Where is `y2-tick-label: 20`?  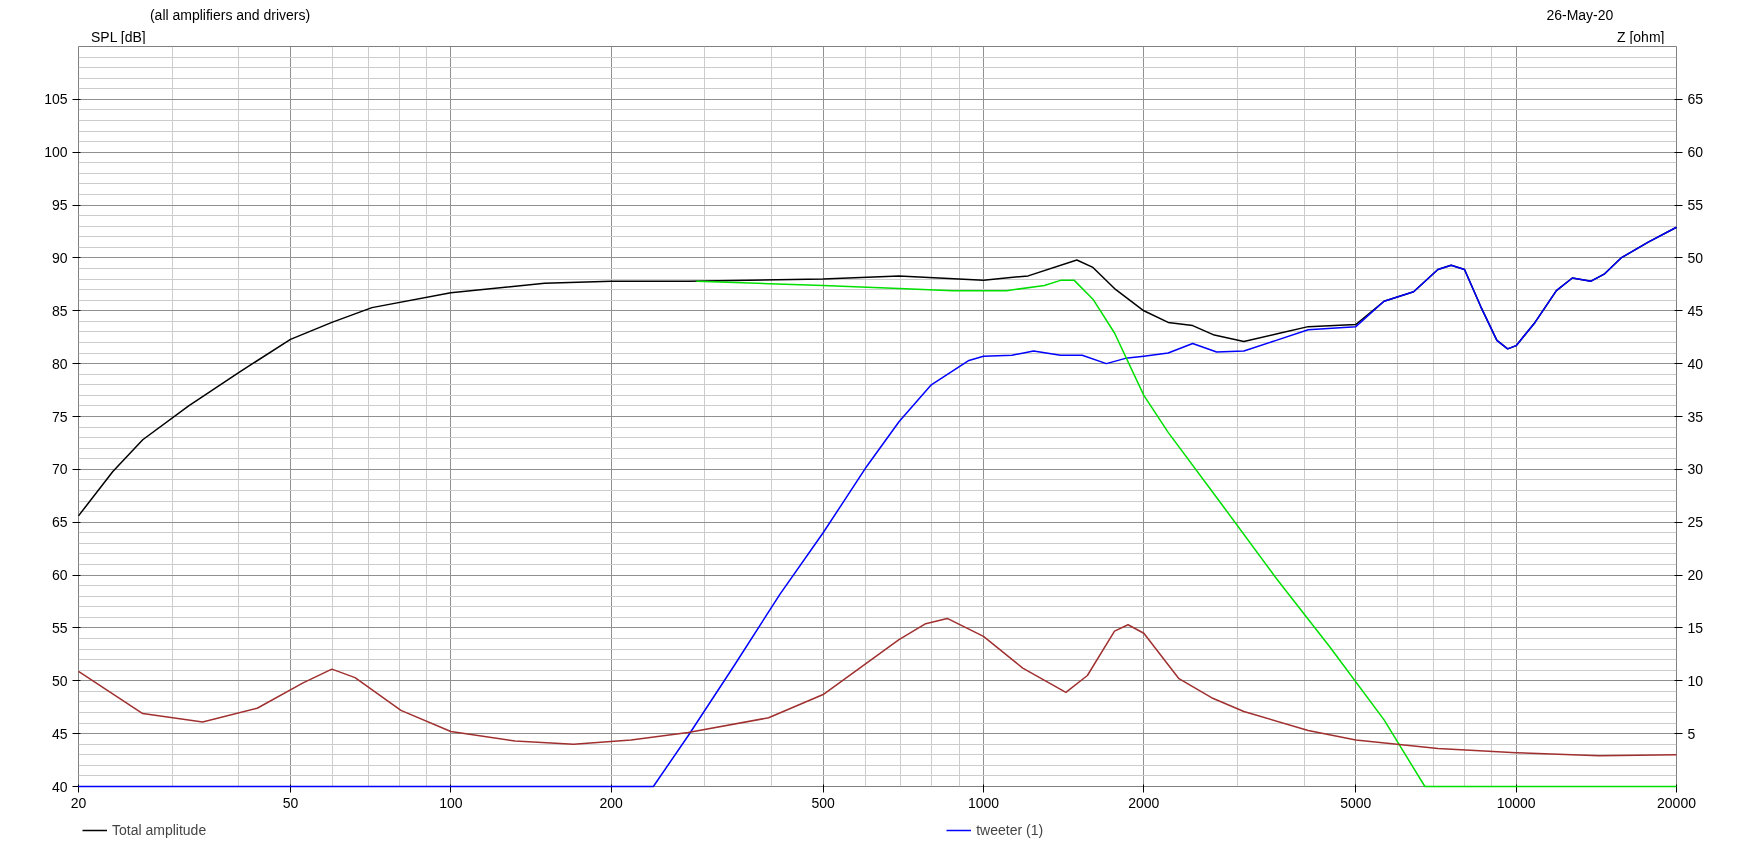 y2-tick-label: 20 is located at coordinates (1695, 575).